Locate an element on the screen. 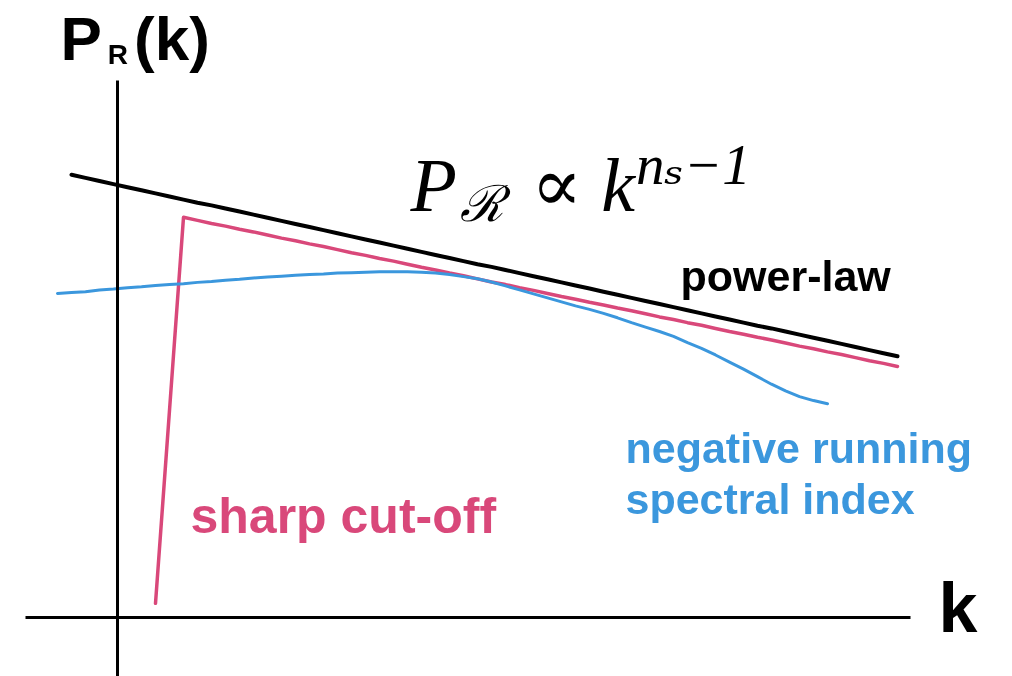  series-label: negative running spectral index is located at coordinates (798, 474).